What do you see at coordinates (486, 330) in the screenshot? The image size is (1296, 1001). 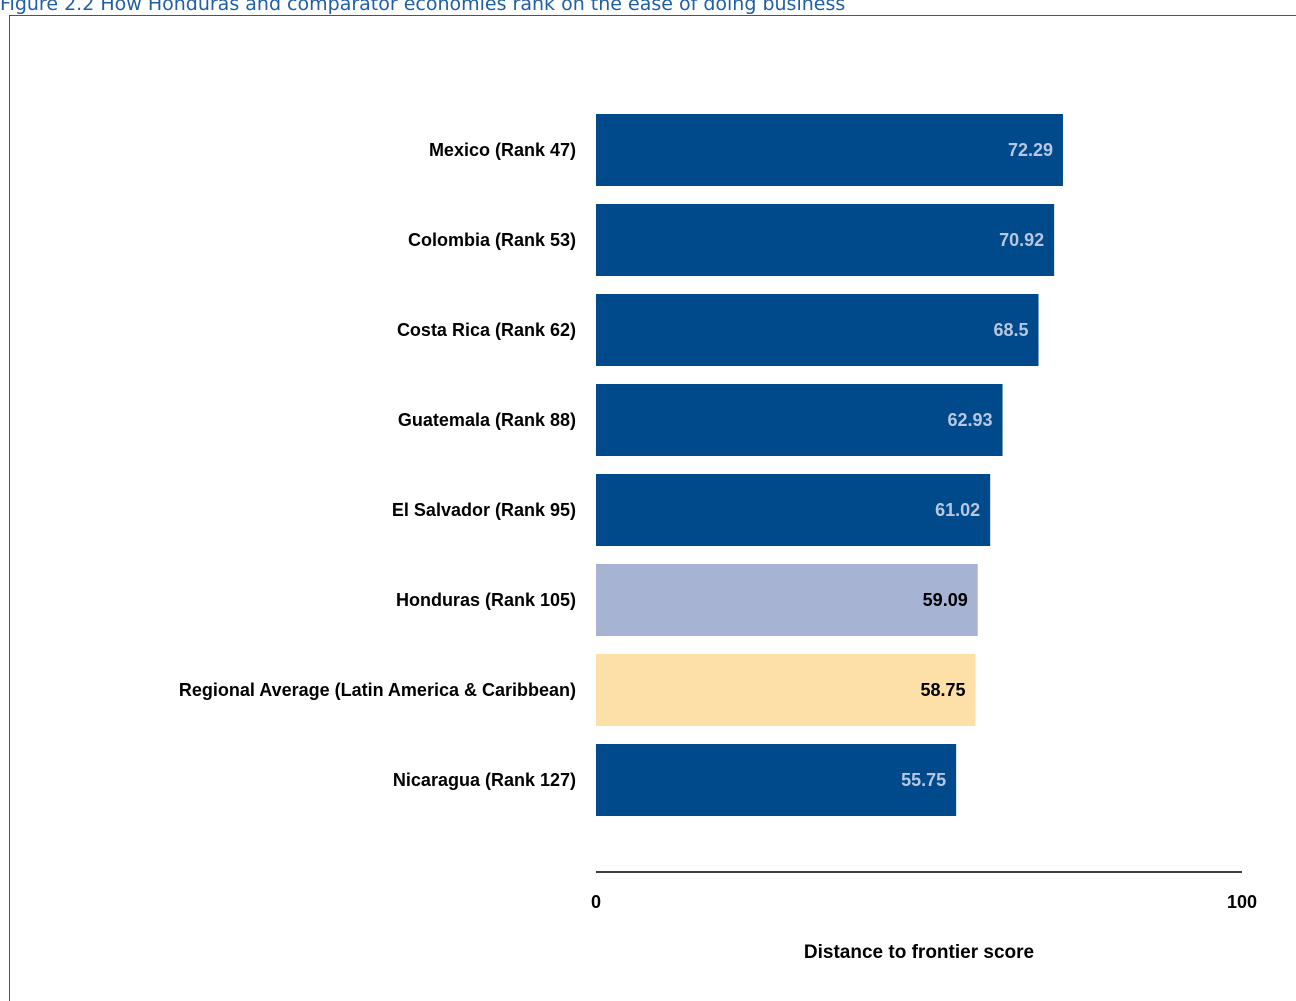 I see `category-label-2: Costa Rica (Rank 62)` at bounding box center [486, 330].